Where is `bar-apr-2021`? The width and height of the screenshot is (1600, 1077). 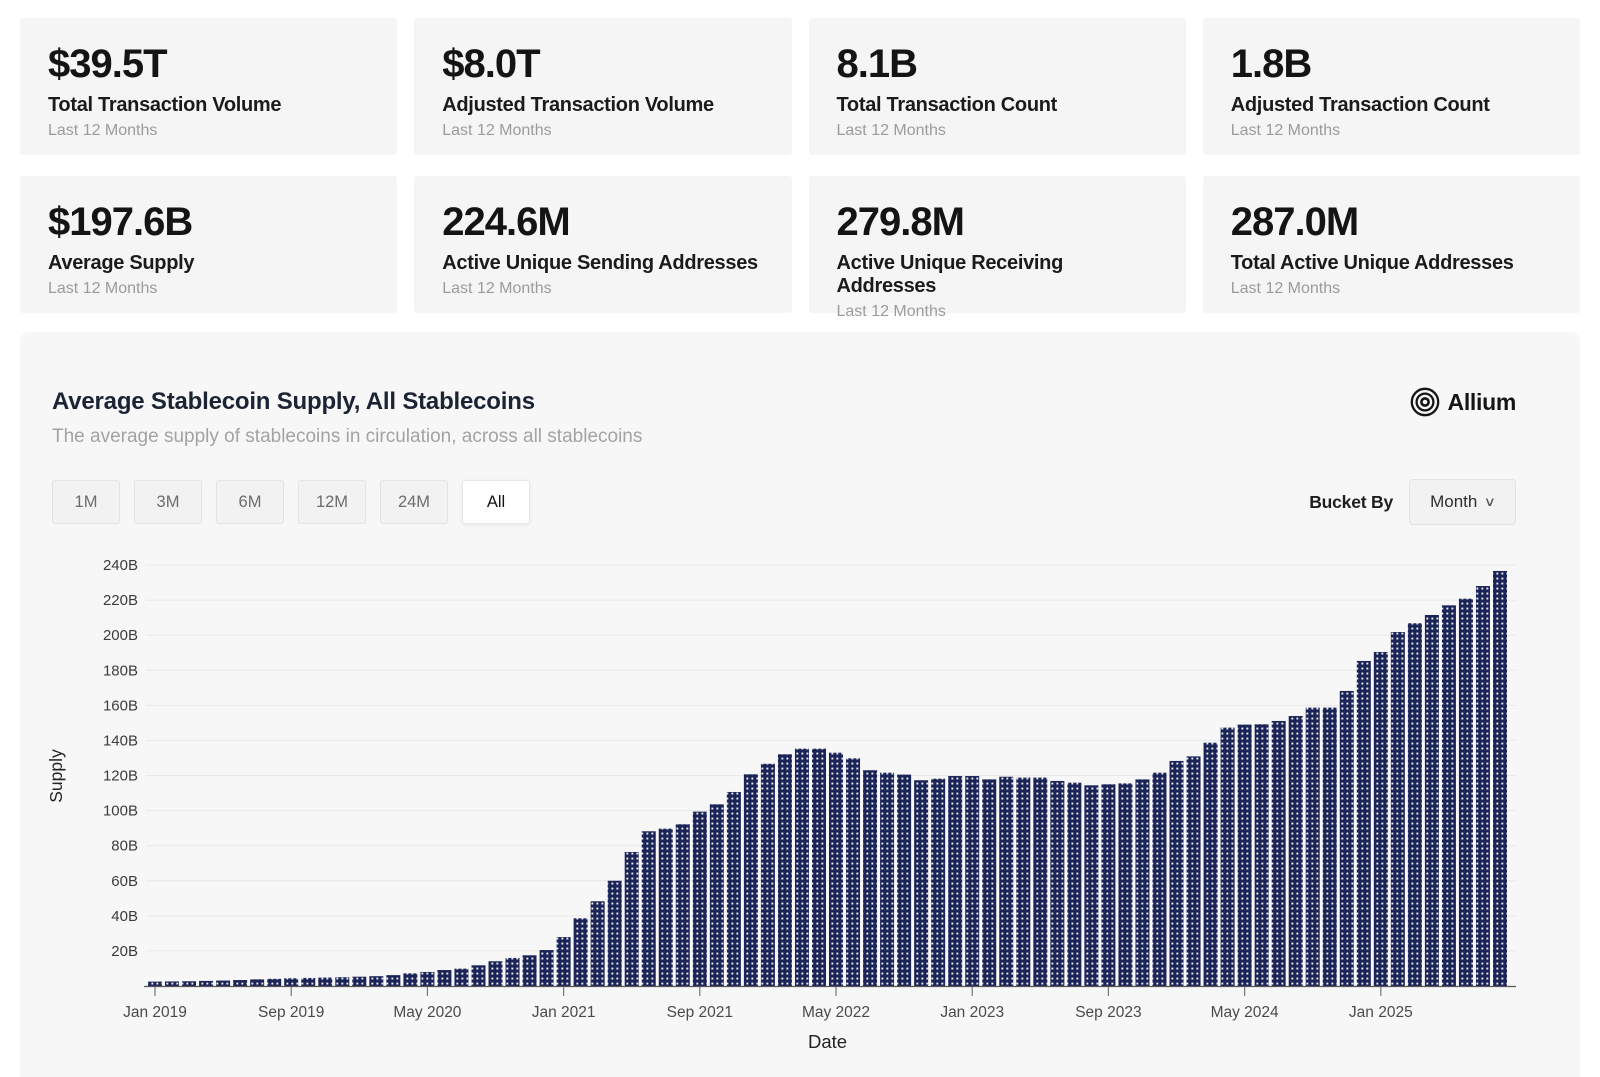 bar-apr-2021 is located at coordinates (614, 933).